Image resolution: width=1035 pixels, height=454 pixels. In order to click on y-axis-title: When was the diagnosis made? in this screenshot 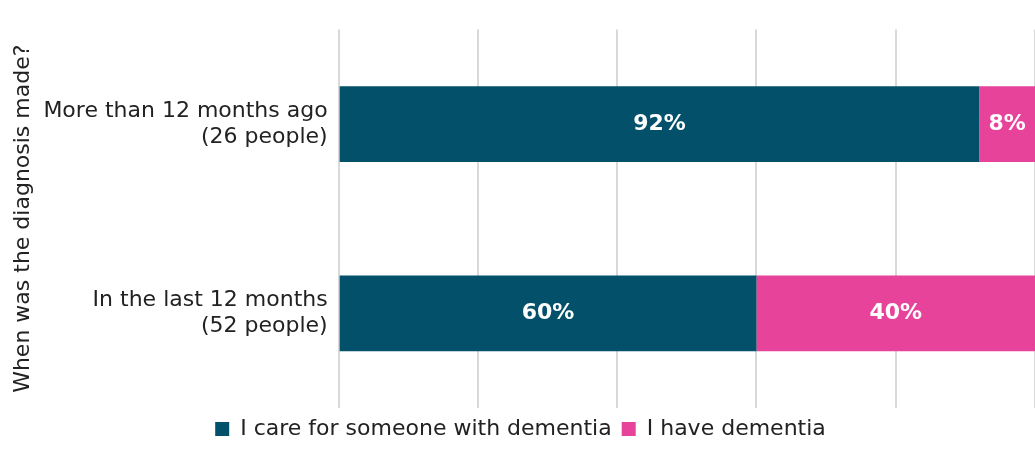, I will do `click(21, 218)`.